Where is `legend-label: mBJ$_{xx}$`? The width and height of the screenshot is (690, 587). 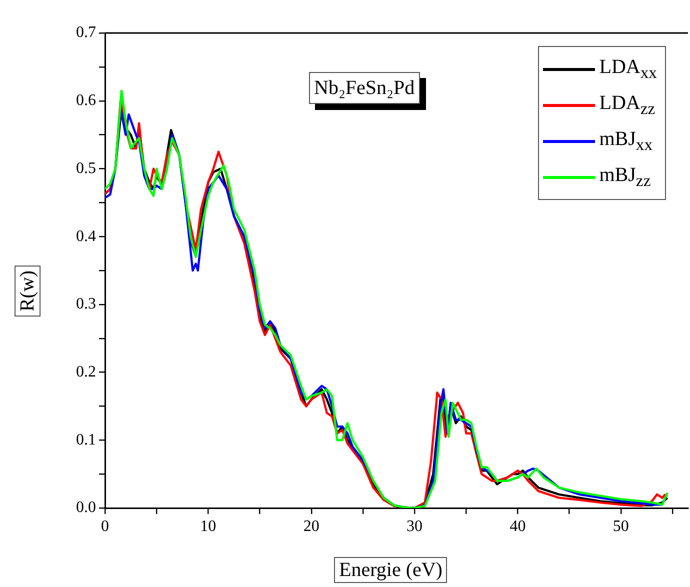
legend-label: mBJ$_{xx}$ is located at coordinates (626, 141).